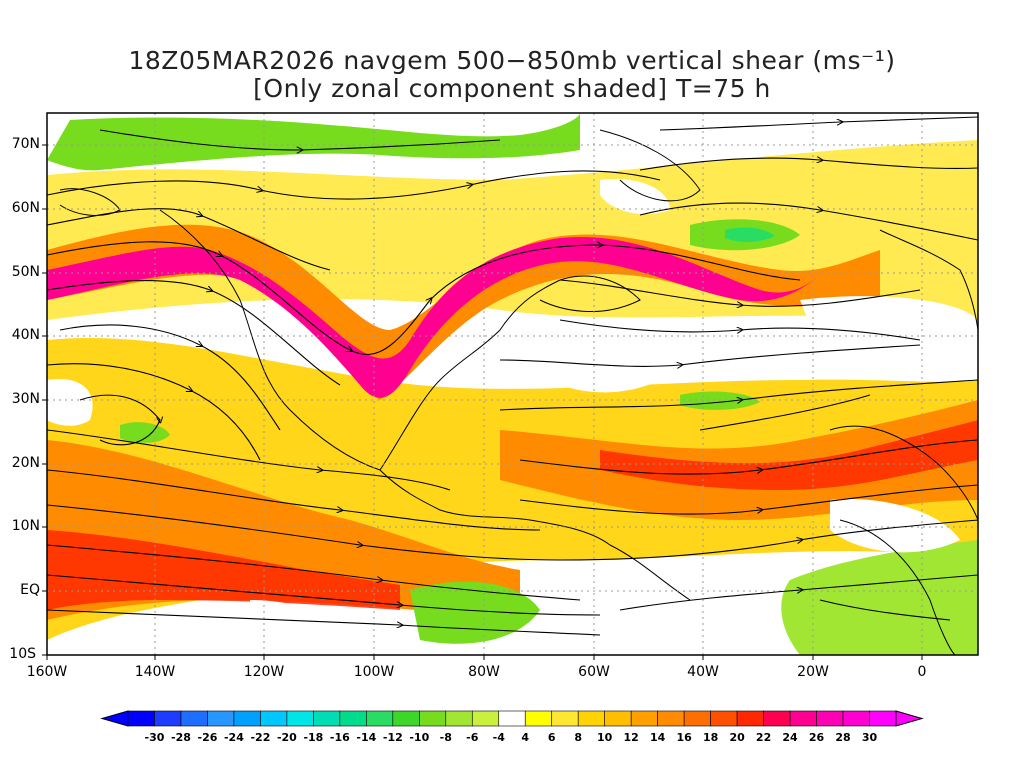 The height and width of the screenshot is (768, 1024). What do you see at coordinates (233, 737) in the screenshot?
I see `colorbar-label: -24` at bounding box center [233, 737].